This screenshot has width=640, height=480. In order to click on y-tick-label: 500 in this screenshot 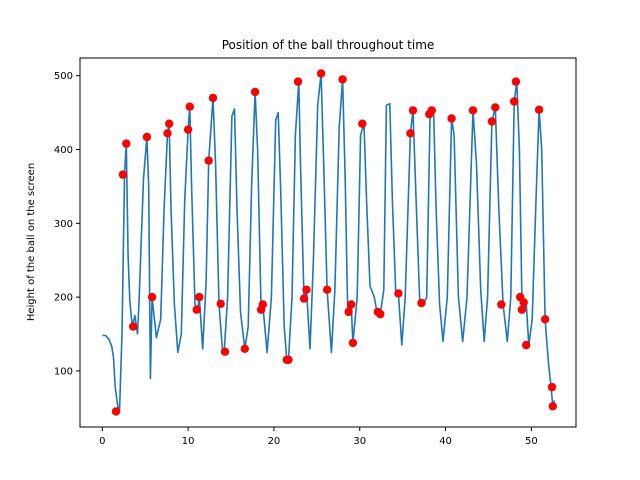, I will do `click(63, 76)`.